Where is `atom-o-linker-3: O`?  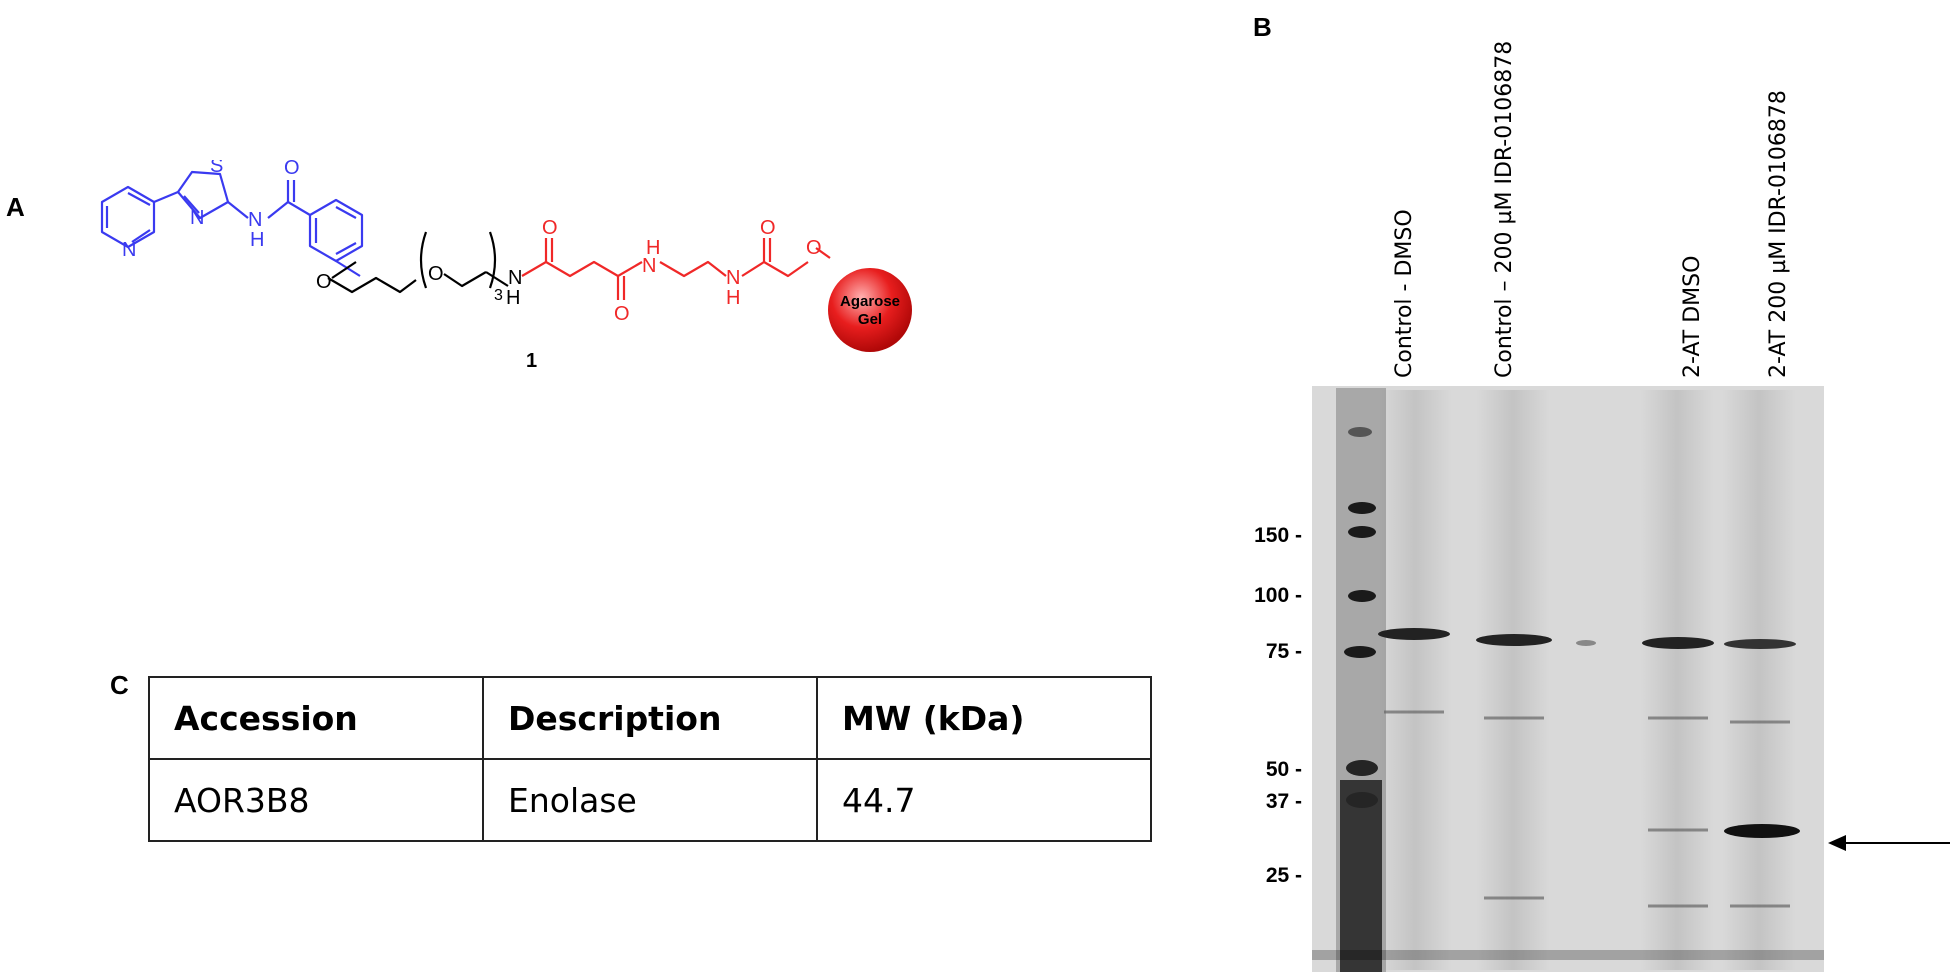
atom-o-linker-3: O is located at coordinates (768, 228).